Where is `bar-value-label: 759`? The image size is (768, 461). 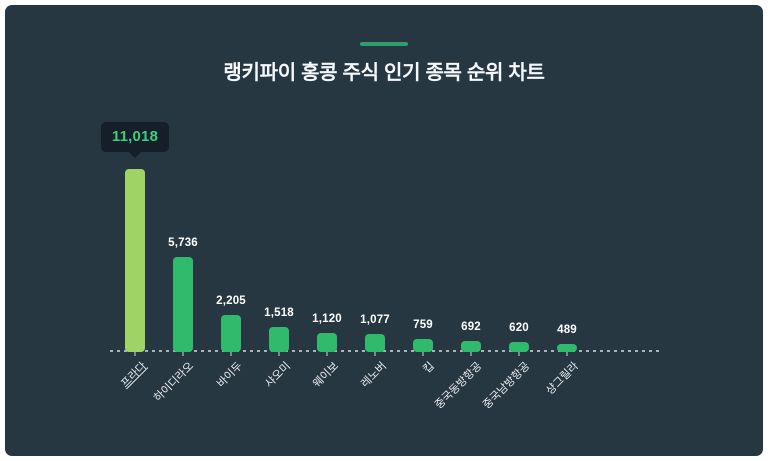 bar-value-label: 759 is located at coordinates (423, 325).